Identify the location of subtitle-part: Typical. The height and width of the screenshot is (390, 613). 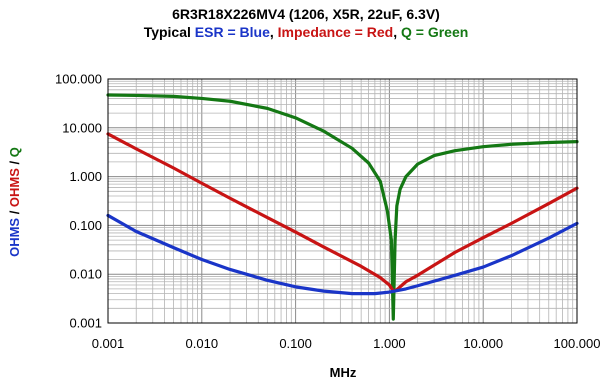
(169, 32).